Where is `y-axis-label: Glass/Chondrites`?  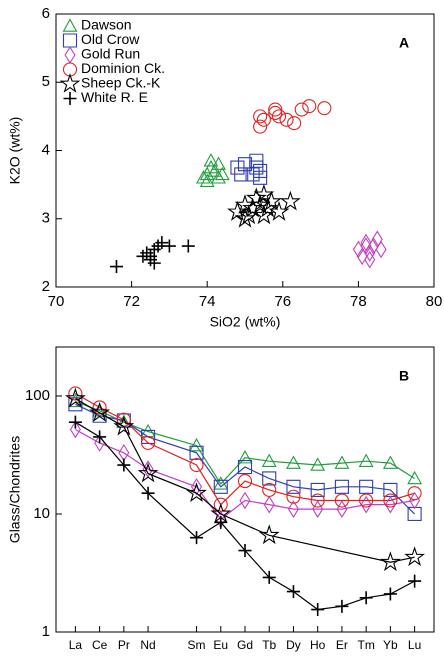
y-axis-label: Glass/Chondrites is located at coordinates (15, 489).